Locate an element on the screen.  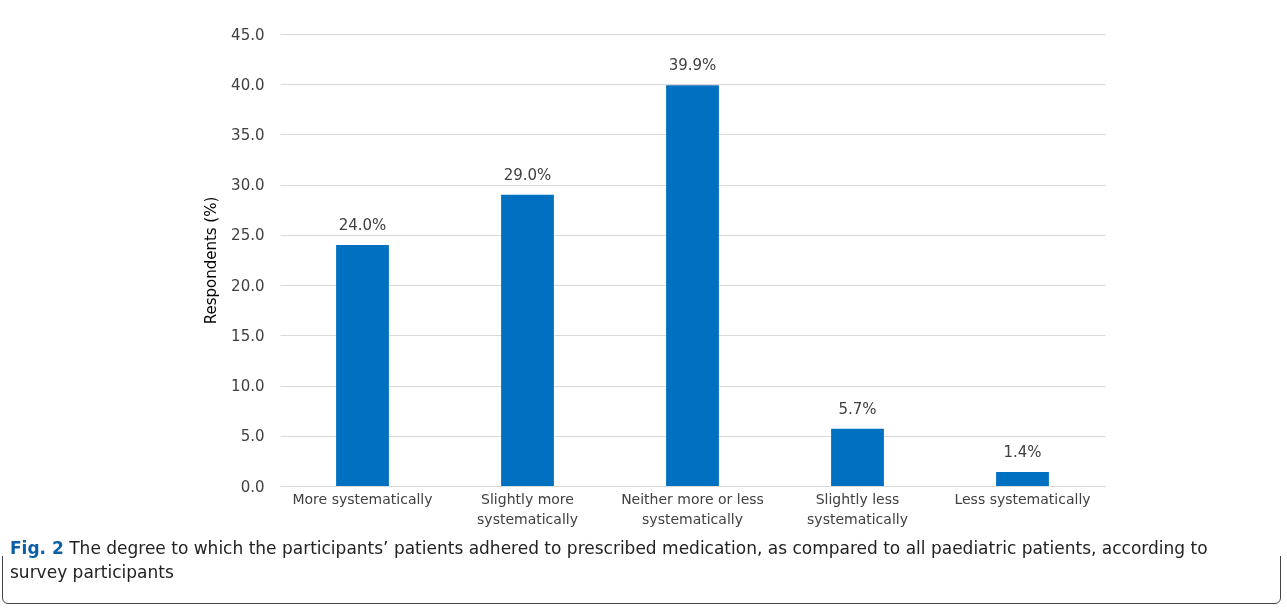
caption: Fig. 2 The degree to which the participants’ patients adhered to prescribed medication, as compared to all paediatric patients, according to survey participants is located at coordinates (609, 560).